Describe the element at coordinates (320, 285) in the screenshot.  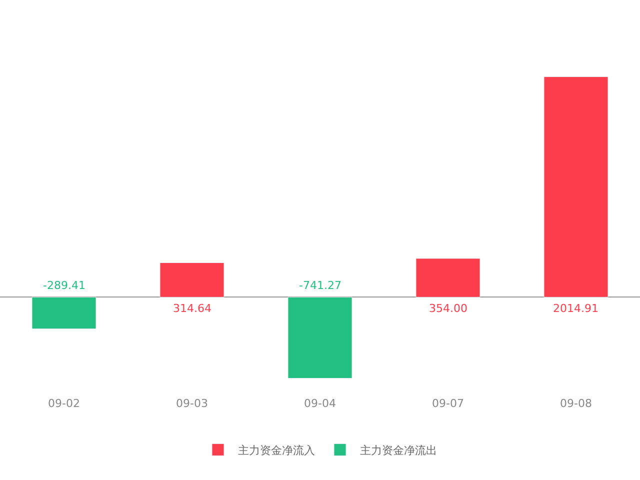
I see `data-label: -741.27` at that location.